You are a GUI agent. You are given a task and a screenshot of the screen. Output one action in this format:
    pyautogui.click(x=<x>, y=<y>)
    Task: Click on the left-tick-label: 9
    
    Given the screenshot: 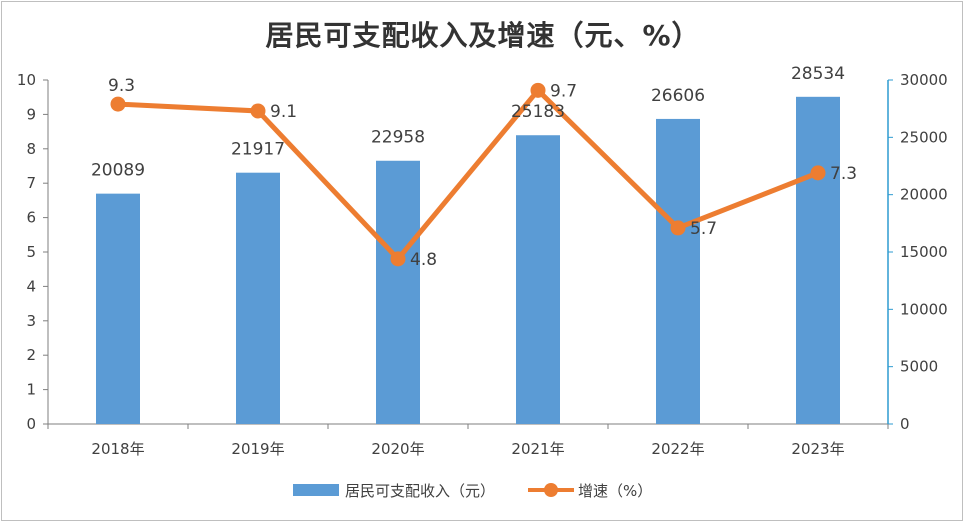 What is the action you would take?
    pyautogui.click(x=31, y=114)
    